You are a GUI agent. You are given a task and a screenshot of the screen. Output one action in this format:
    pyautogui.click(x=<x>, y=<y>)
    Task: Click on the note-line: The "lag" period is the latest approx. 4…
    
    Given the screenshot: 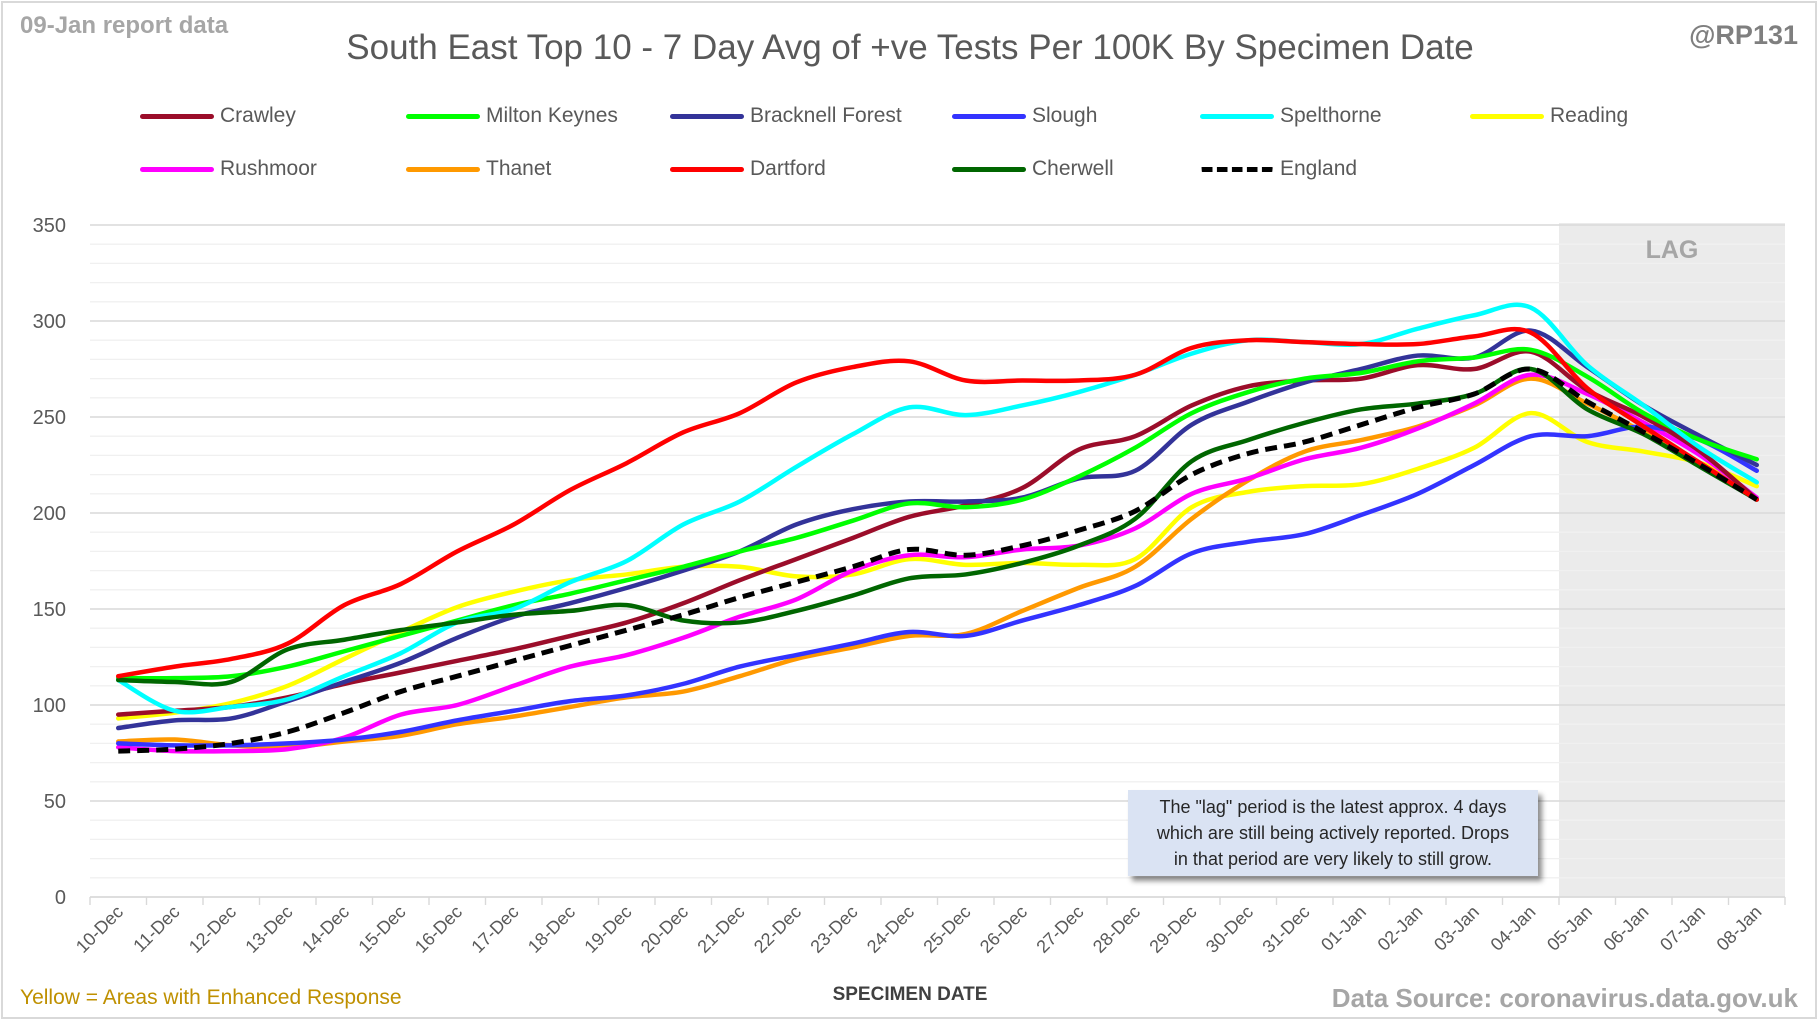 What is the action you would take?
    pyautogui.click(x=1333, y=807)
    